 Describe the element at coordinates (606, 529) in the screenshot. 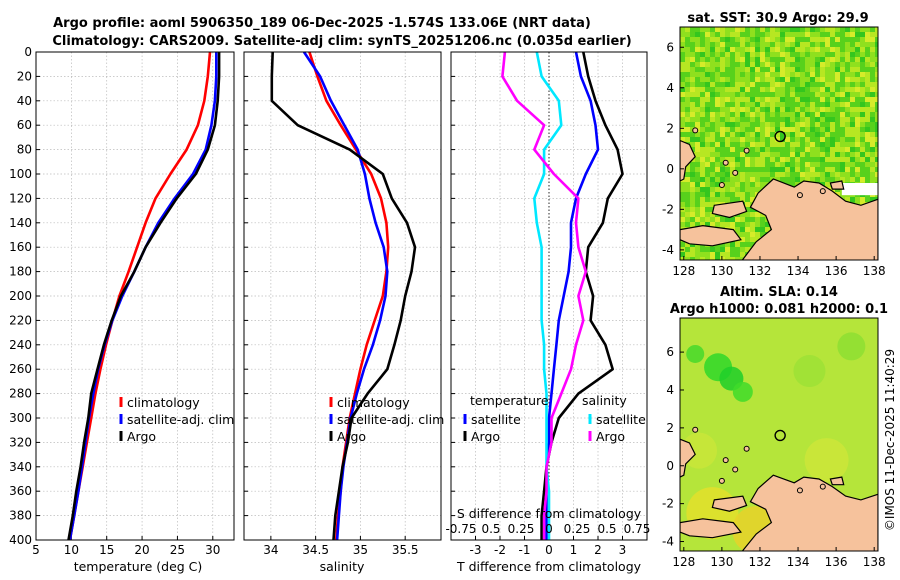

I see `top-tick-label: 0.5` at that location.